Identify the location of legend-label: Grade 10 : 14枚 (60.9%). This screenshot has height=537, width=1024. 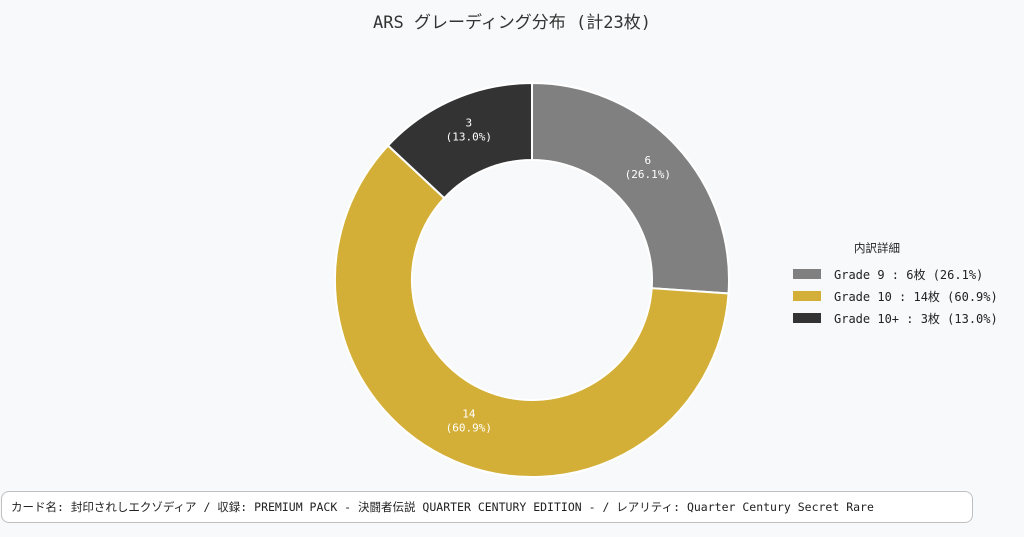
(916, 296).